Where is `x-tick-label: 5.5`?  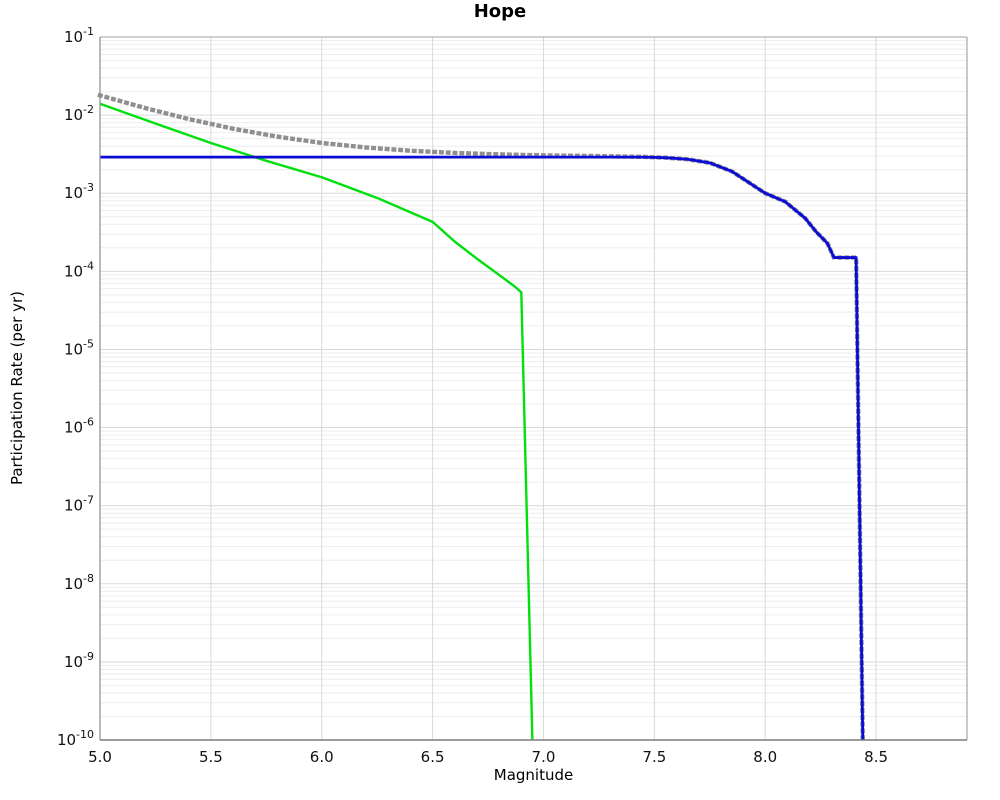 x-tick-label: 5.5 is located at coordinates (211, 757).